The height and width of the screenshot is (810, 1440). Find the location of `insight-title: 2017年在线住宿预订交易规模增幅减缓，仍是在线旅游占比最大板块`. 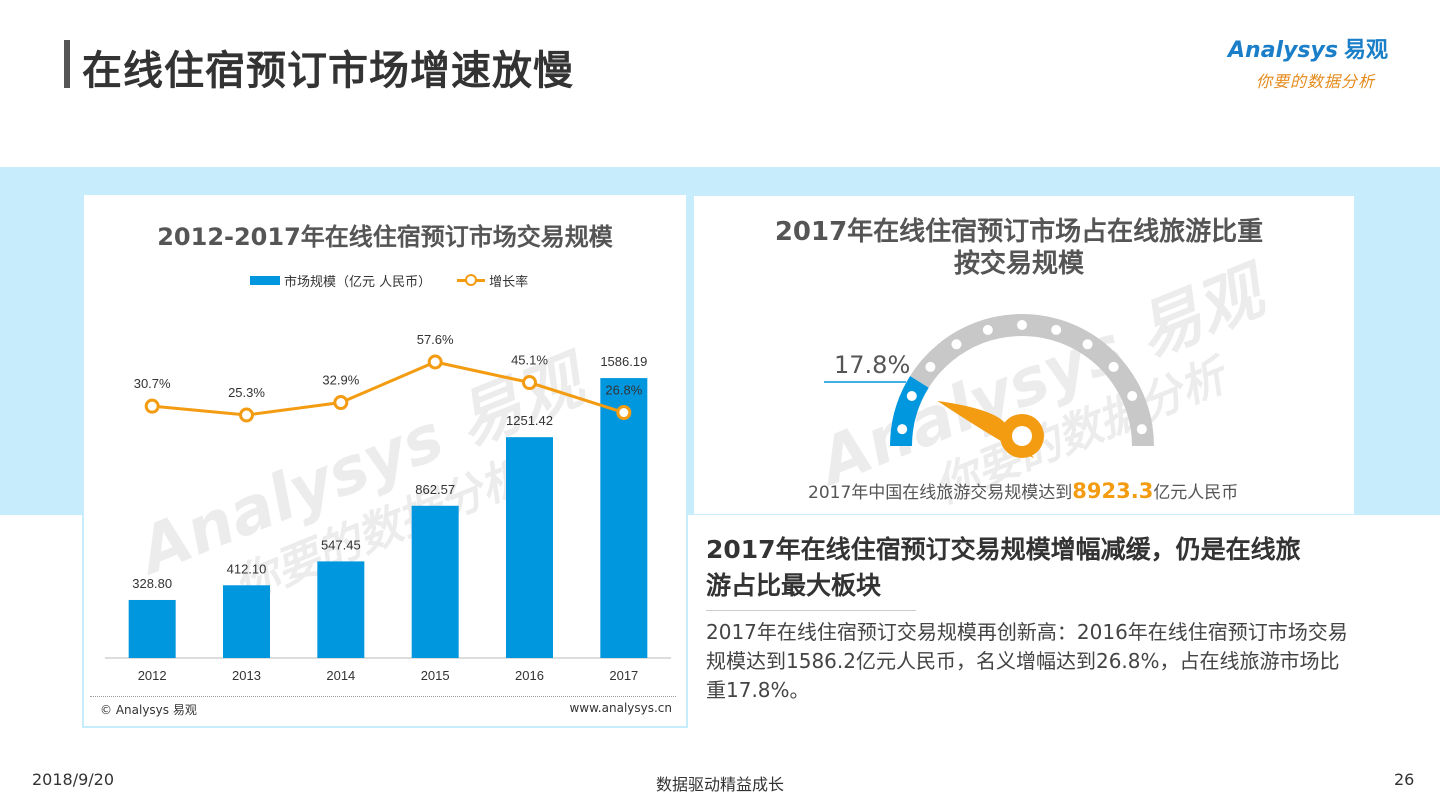

insight-title: 2017年在线住宿预订交易规模增幅减缓，仍是在线旅游占比最大板块 is located at coordinates (1003, 567).